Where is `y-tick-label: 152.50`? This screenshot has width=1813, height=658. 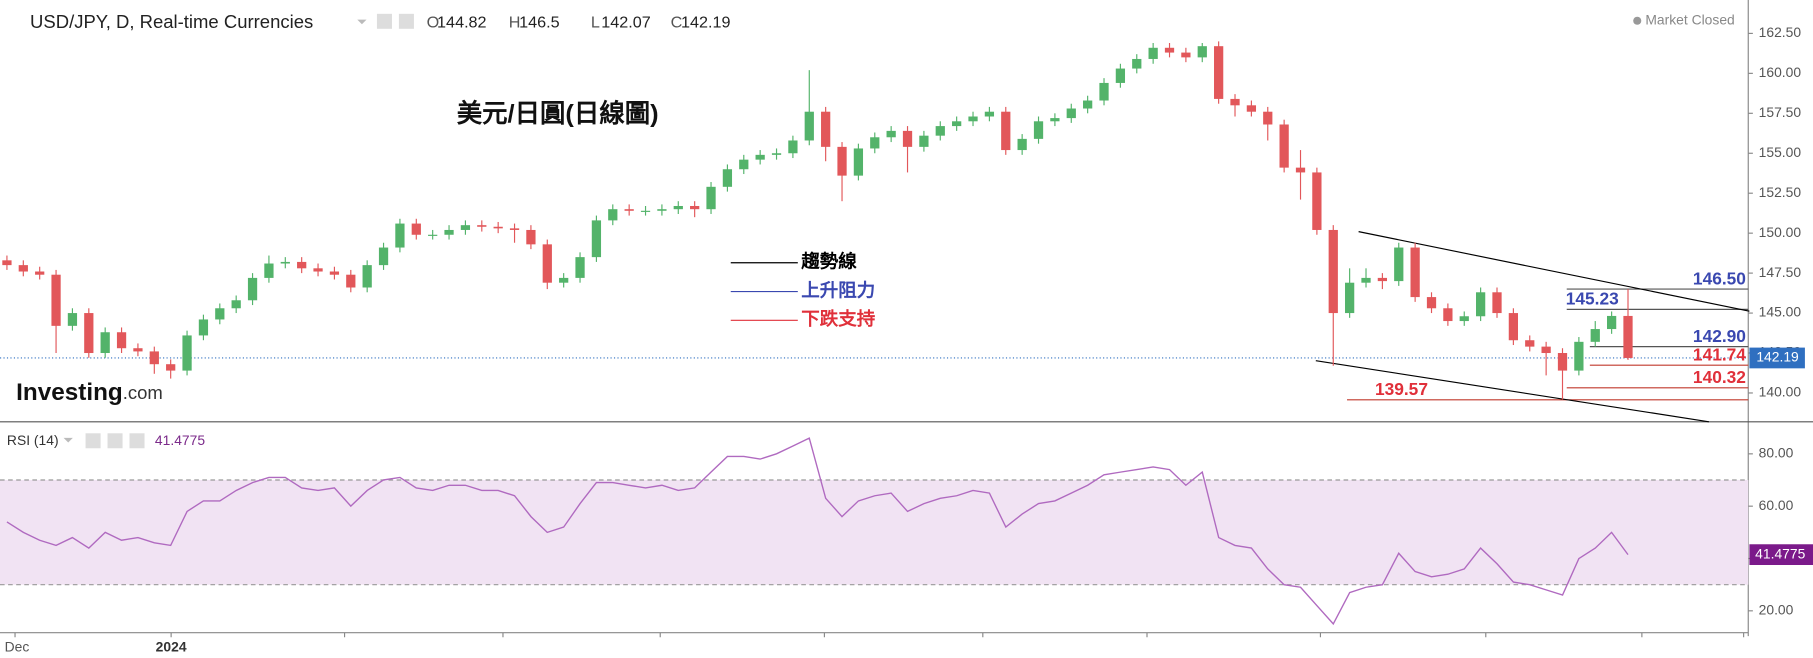
y-tick-label: 152.50 is located at coordinates (1780, 192).